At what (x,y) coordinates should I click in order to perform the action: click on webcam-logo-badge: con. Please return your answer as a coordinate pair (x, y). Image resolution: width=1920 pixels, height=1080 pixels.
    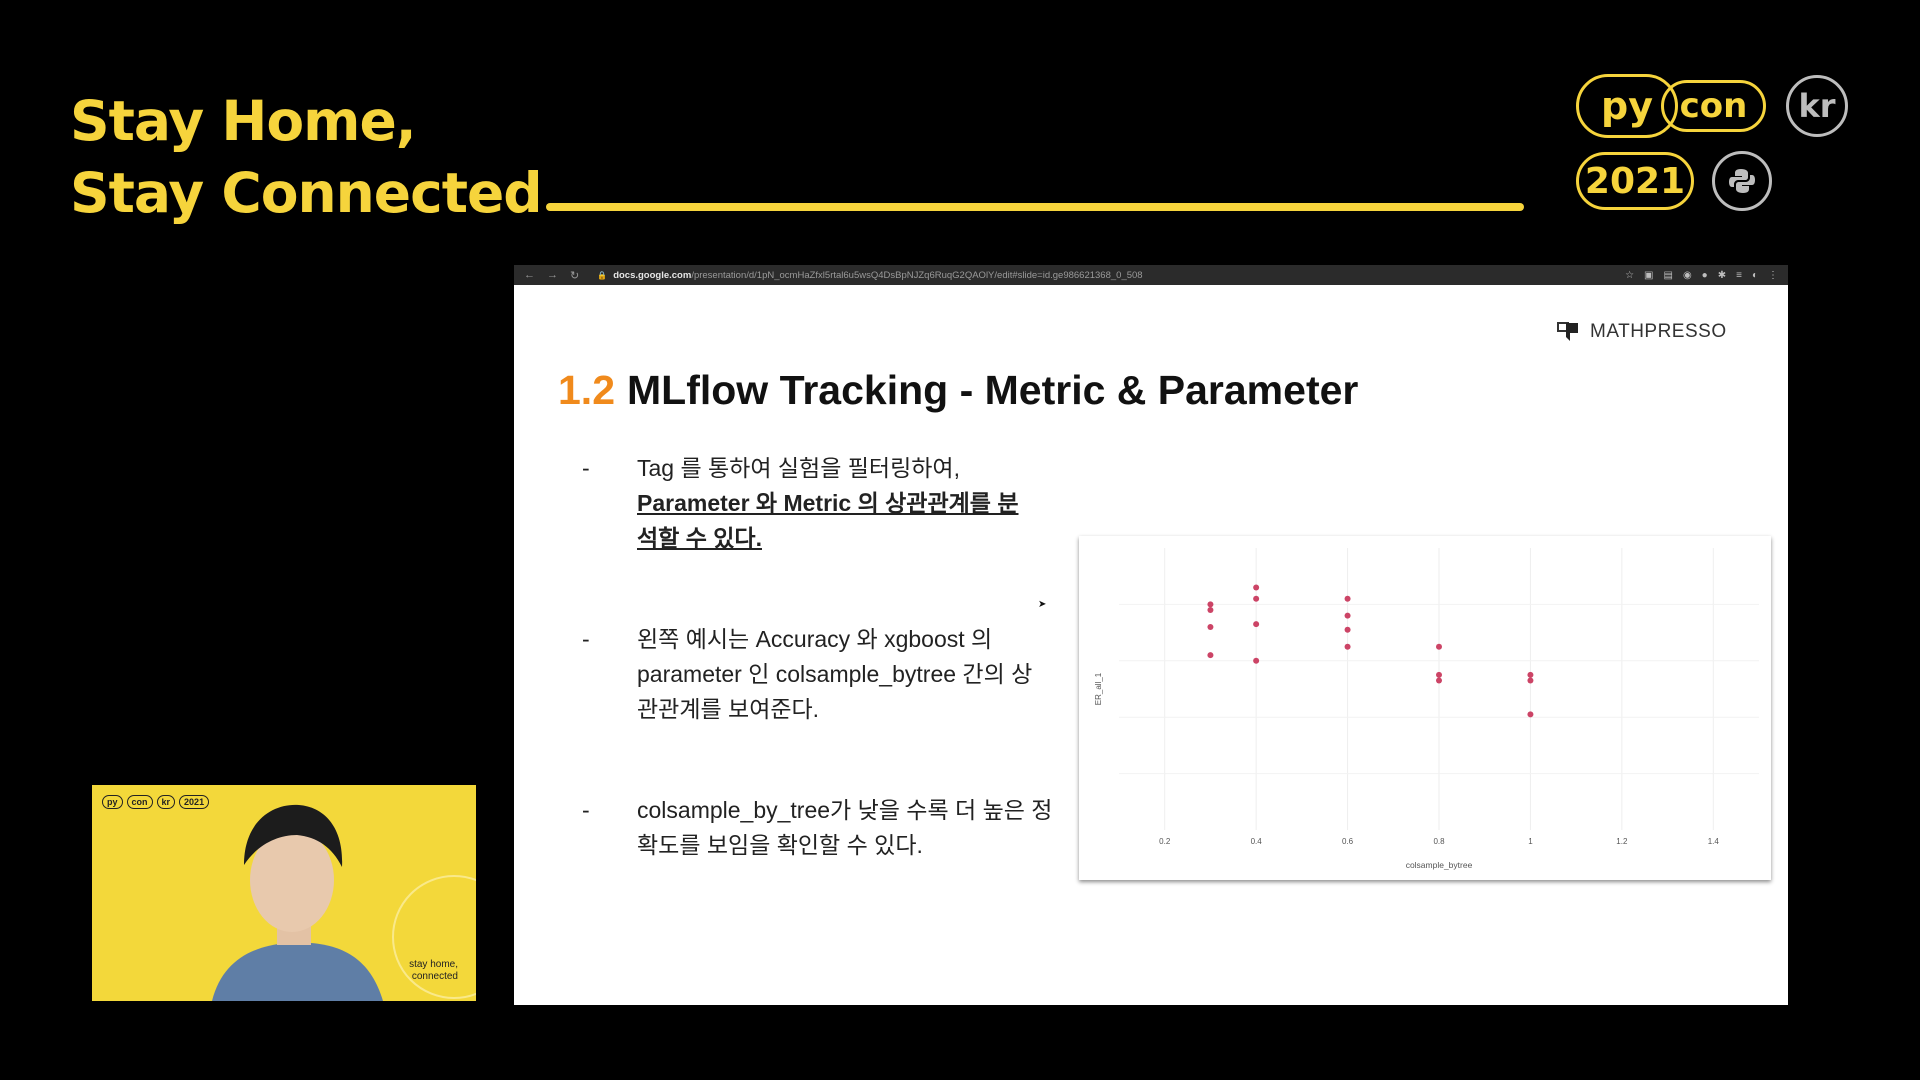
    Looking at the image, I should click on (139, 802).